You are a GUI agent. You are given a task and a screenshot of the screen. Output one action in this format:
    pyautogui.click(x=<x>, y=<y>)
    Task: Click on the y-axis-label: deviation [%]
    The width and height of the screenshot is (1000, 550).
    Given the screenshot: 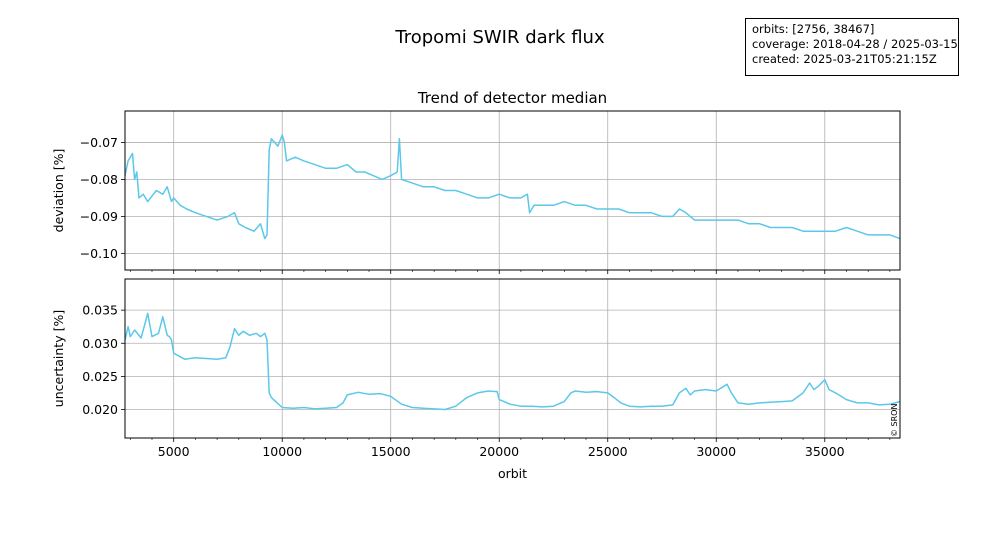 What is the action you would take?
    pyautogui.click(x=58, y=191)
    